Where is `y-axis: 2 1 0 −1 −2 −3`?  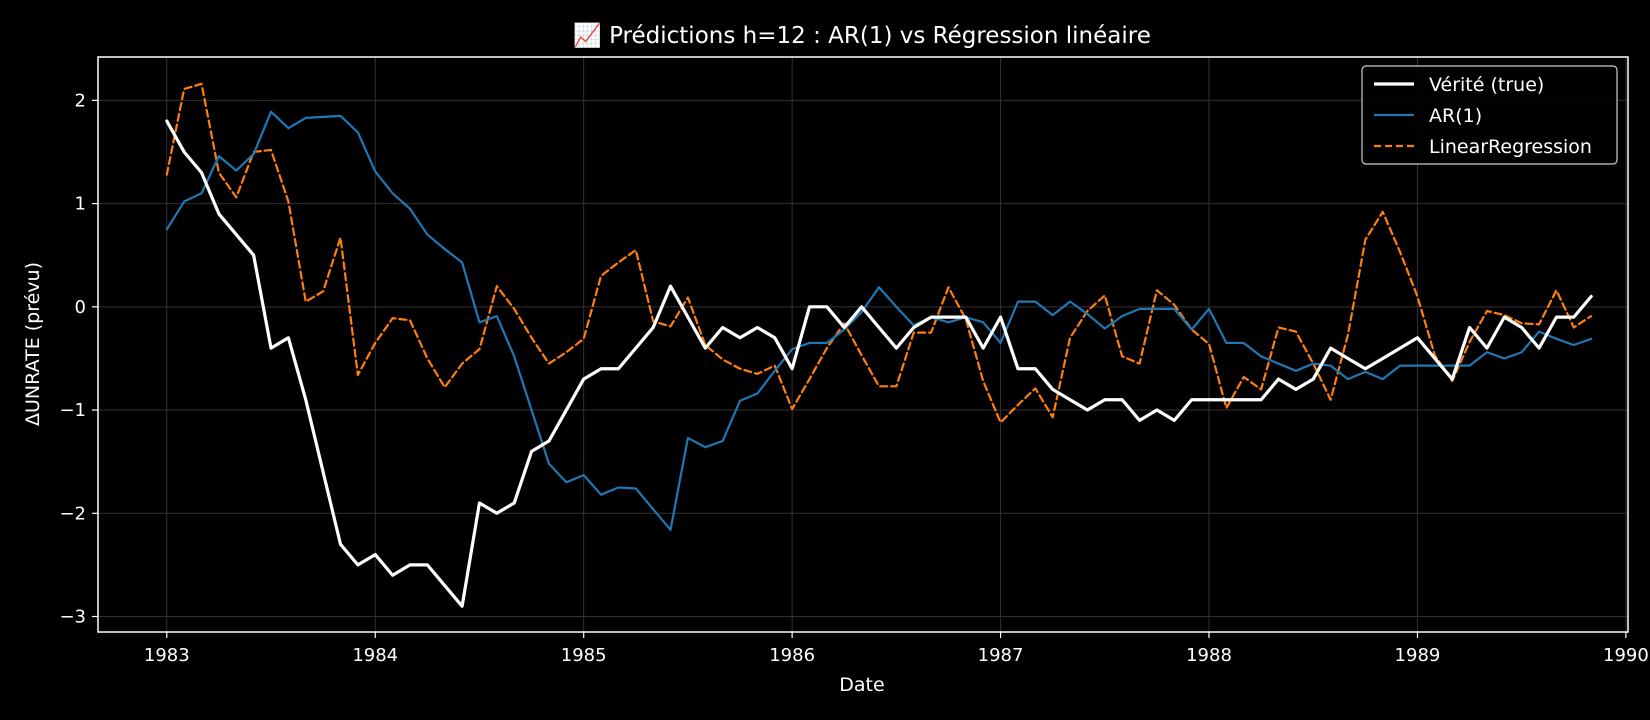
y-axis: 2 1 0 −1 −2 −3 is located at coordinates (78, 359).